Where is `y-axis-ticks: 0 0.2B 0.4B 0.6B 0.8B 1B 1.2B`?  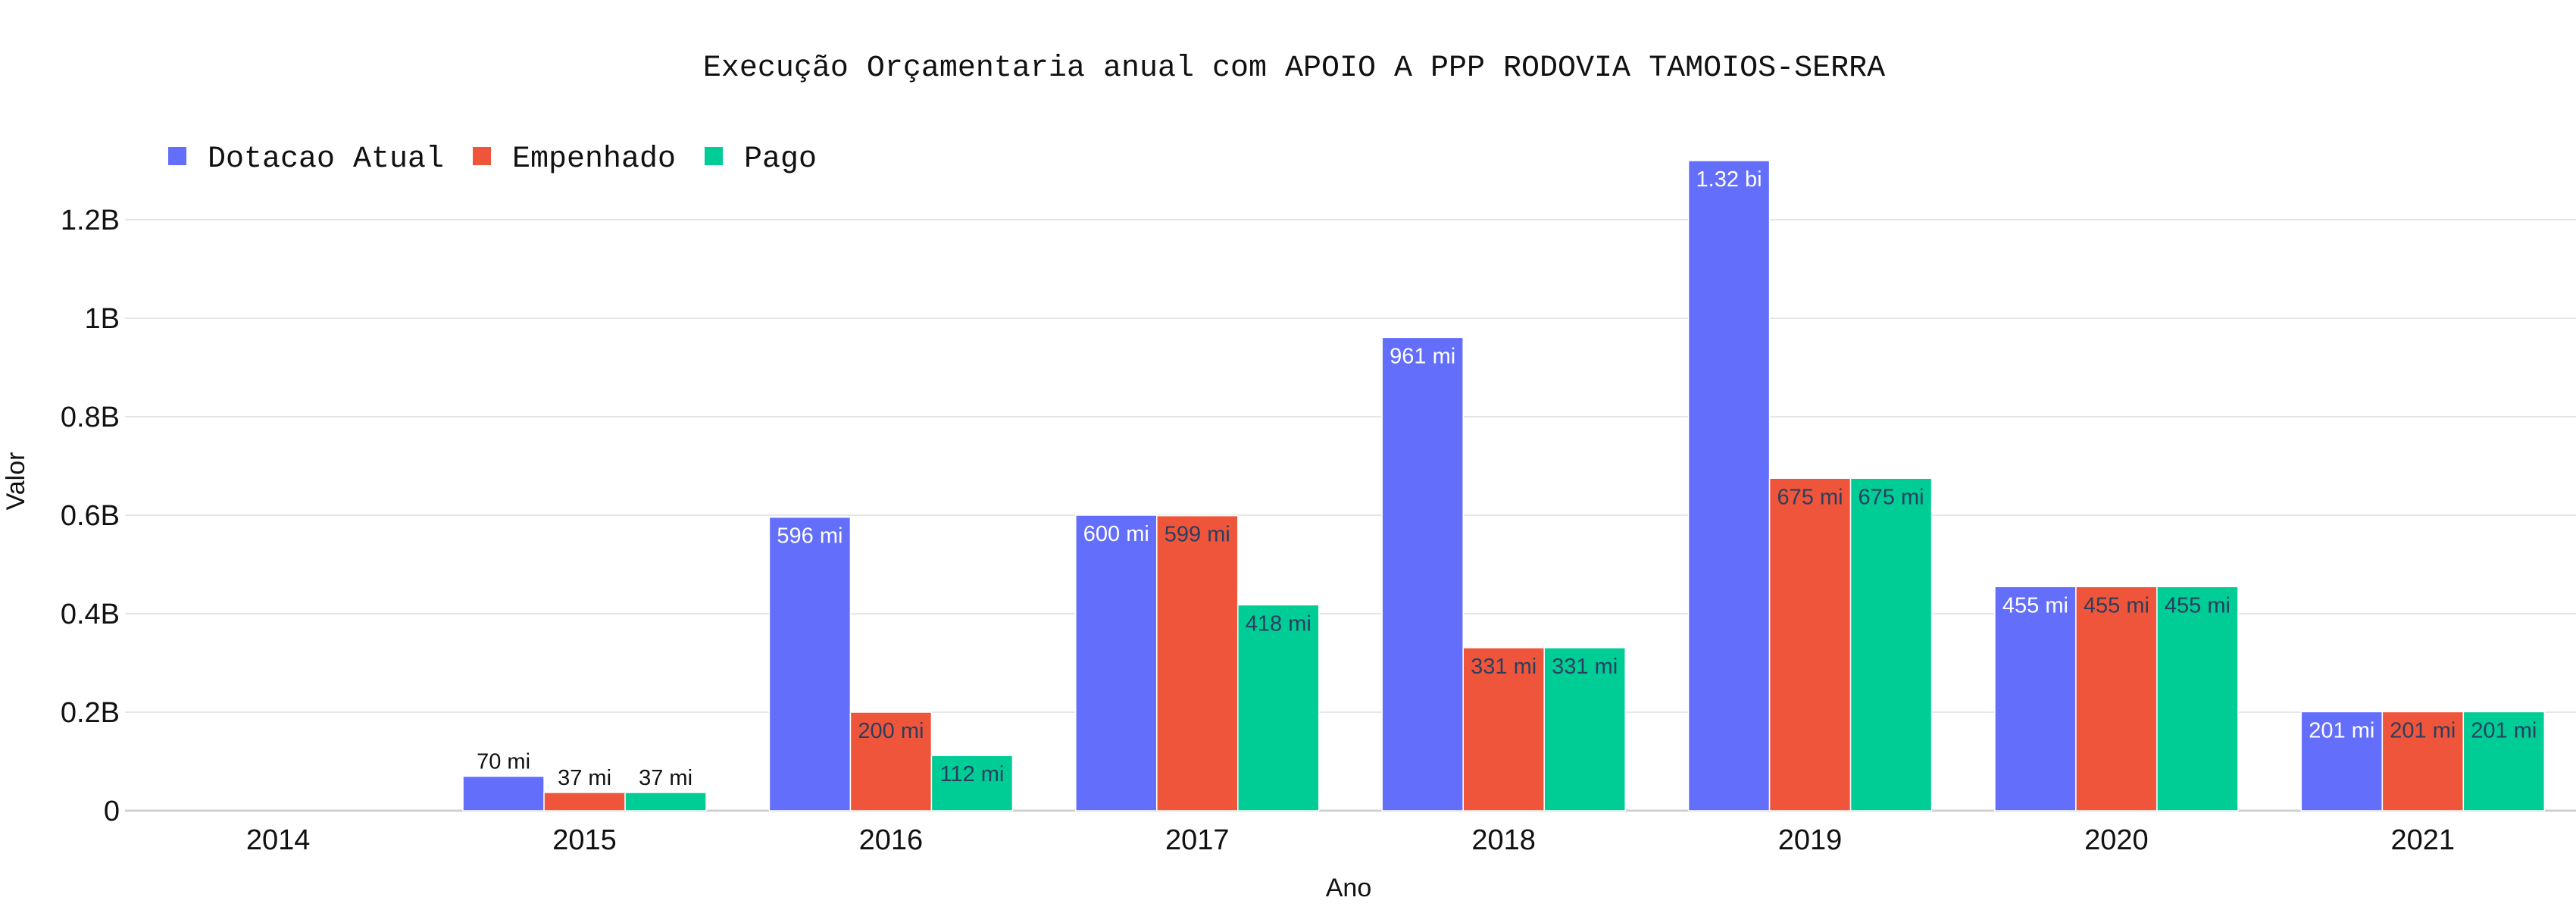
y-axis-ticks: 0 0.2B 0.4B 0.6B 0.8B 1B 1.2B is located at coordinates (90, 516).